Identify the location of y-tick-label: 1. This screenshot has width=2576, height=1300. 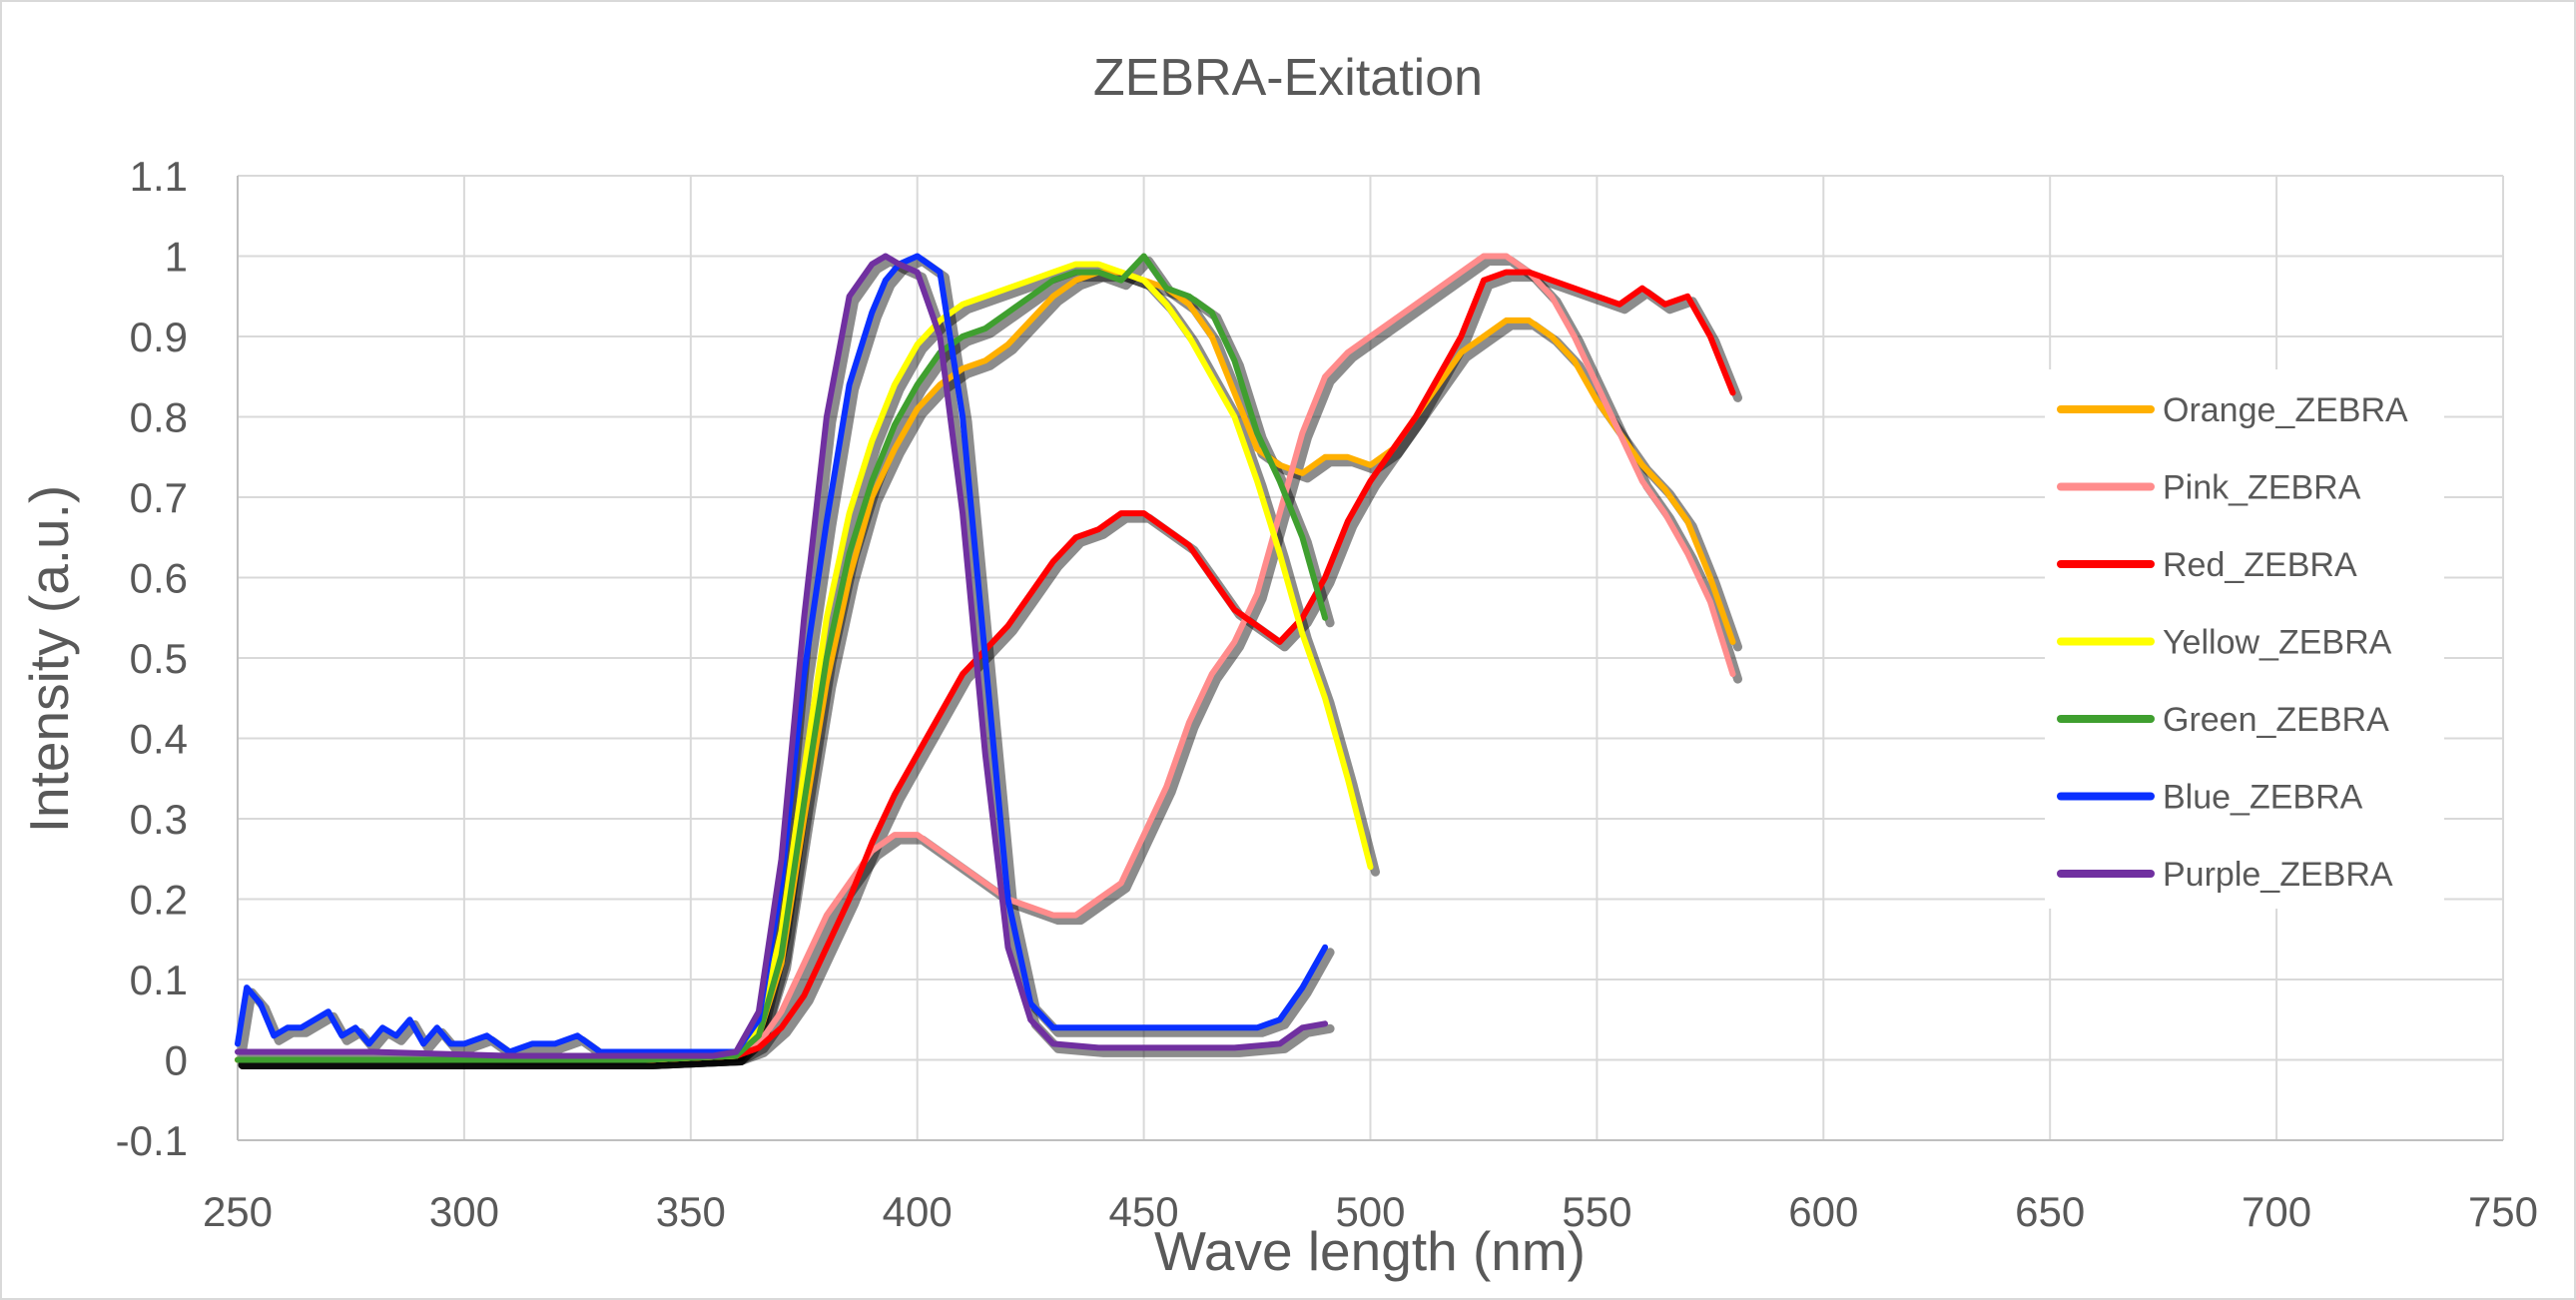
(176, 257).